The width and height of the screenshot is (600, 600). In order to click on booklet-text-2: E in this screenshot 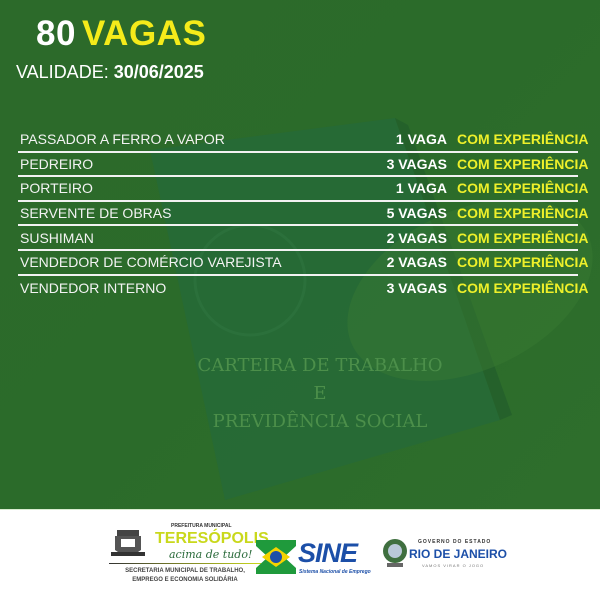, I will do `click(320, 393)`.